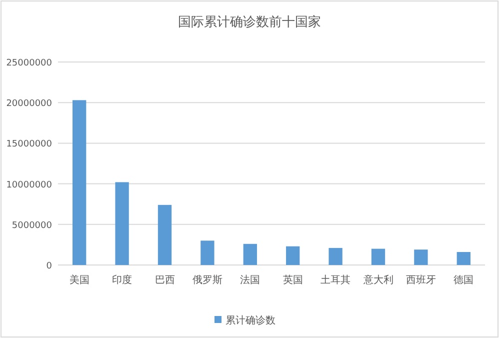 This screenshot has height=338, width=499. I want to click on x-tick-label: 印度, so click(122, 280).